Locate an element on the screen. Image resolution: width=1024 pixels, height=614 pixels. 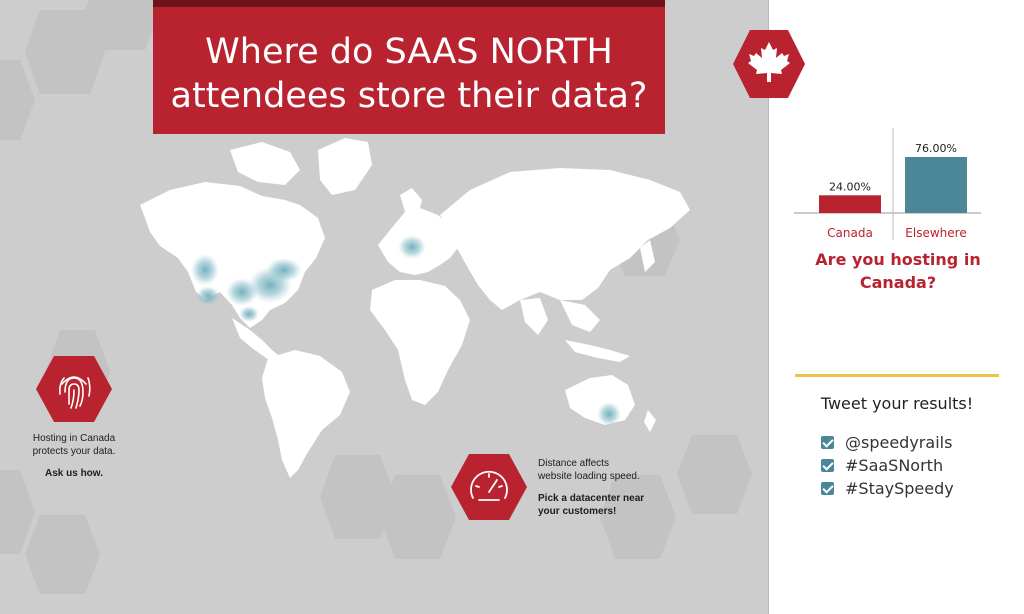
hashtag-list: @speedyrails #SaaSNorth #StaySpeedy is located at coordinates (887, 465).